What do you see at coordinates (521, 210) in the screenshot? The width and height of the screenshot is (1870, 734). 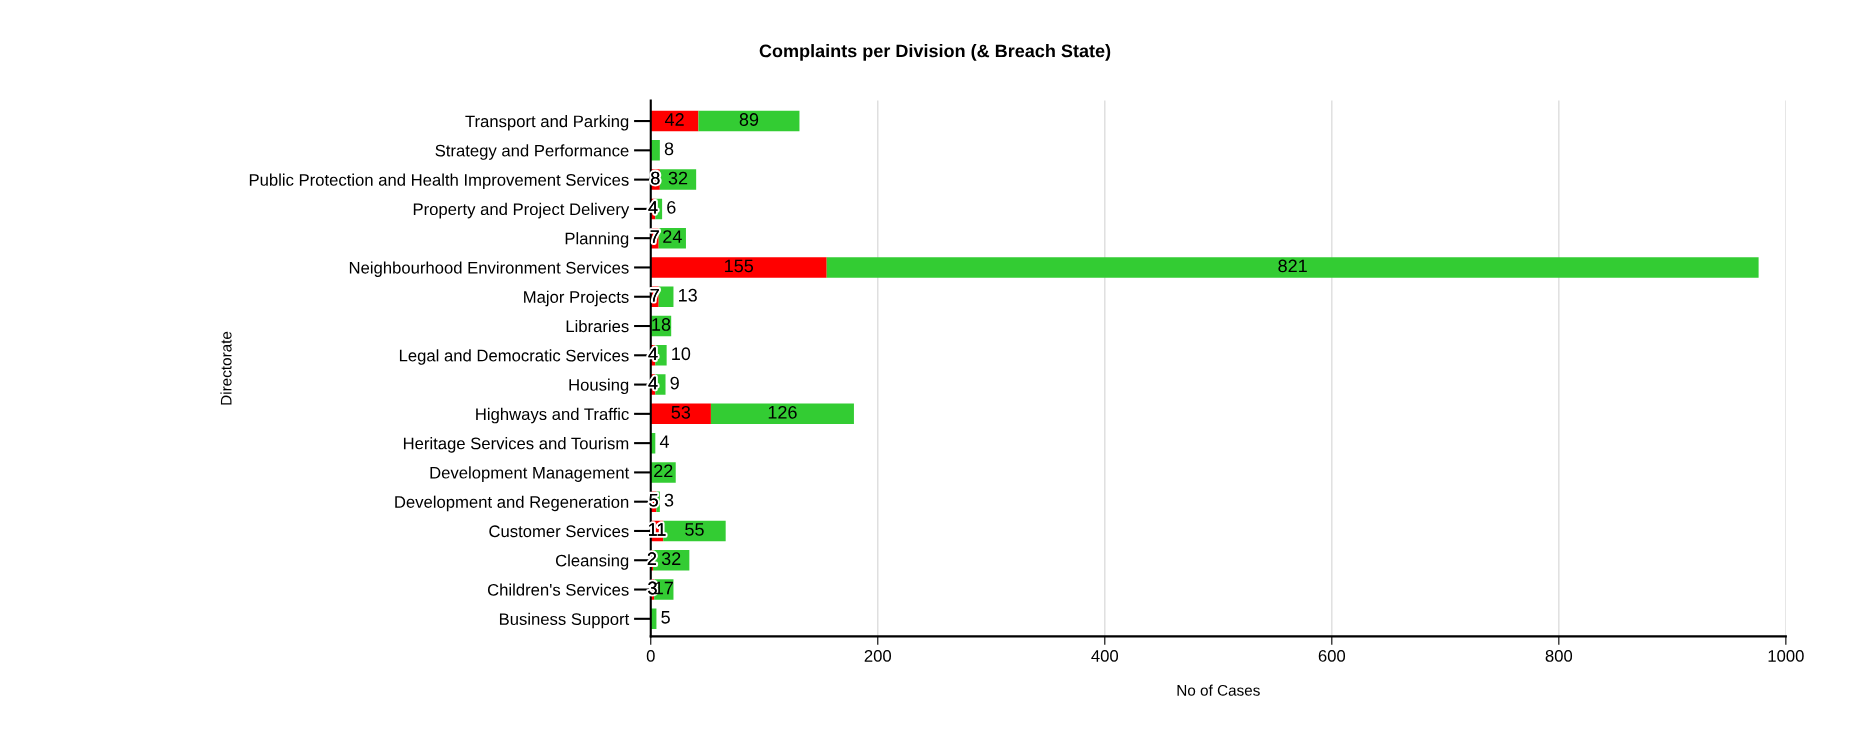 I see `y-tick-label: Property and Project Delivery` at bounding box center [521, 210].